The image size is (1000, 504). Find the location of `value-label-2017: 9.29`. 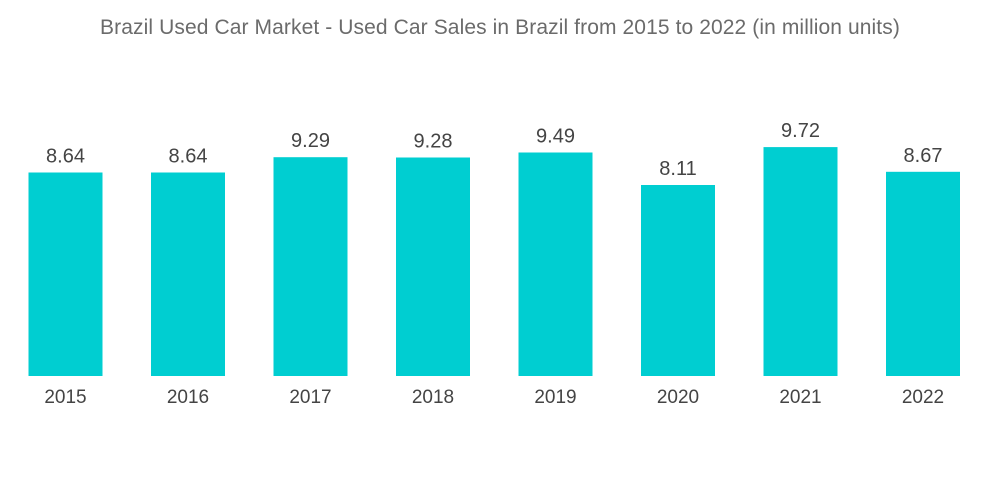

value-label-2017: 9.29 is located at coordinates (310, 141).